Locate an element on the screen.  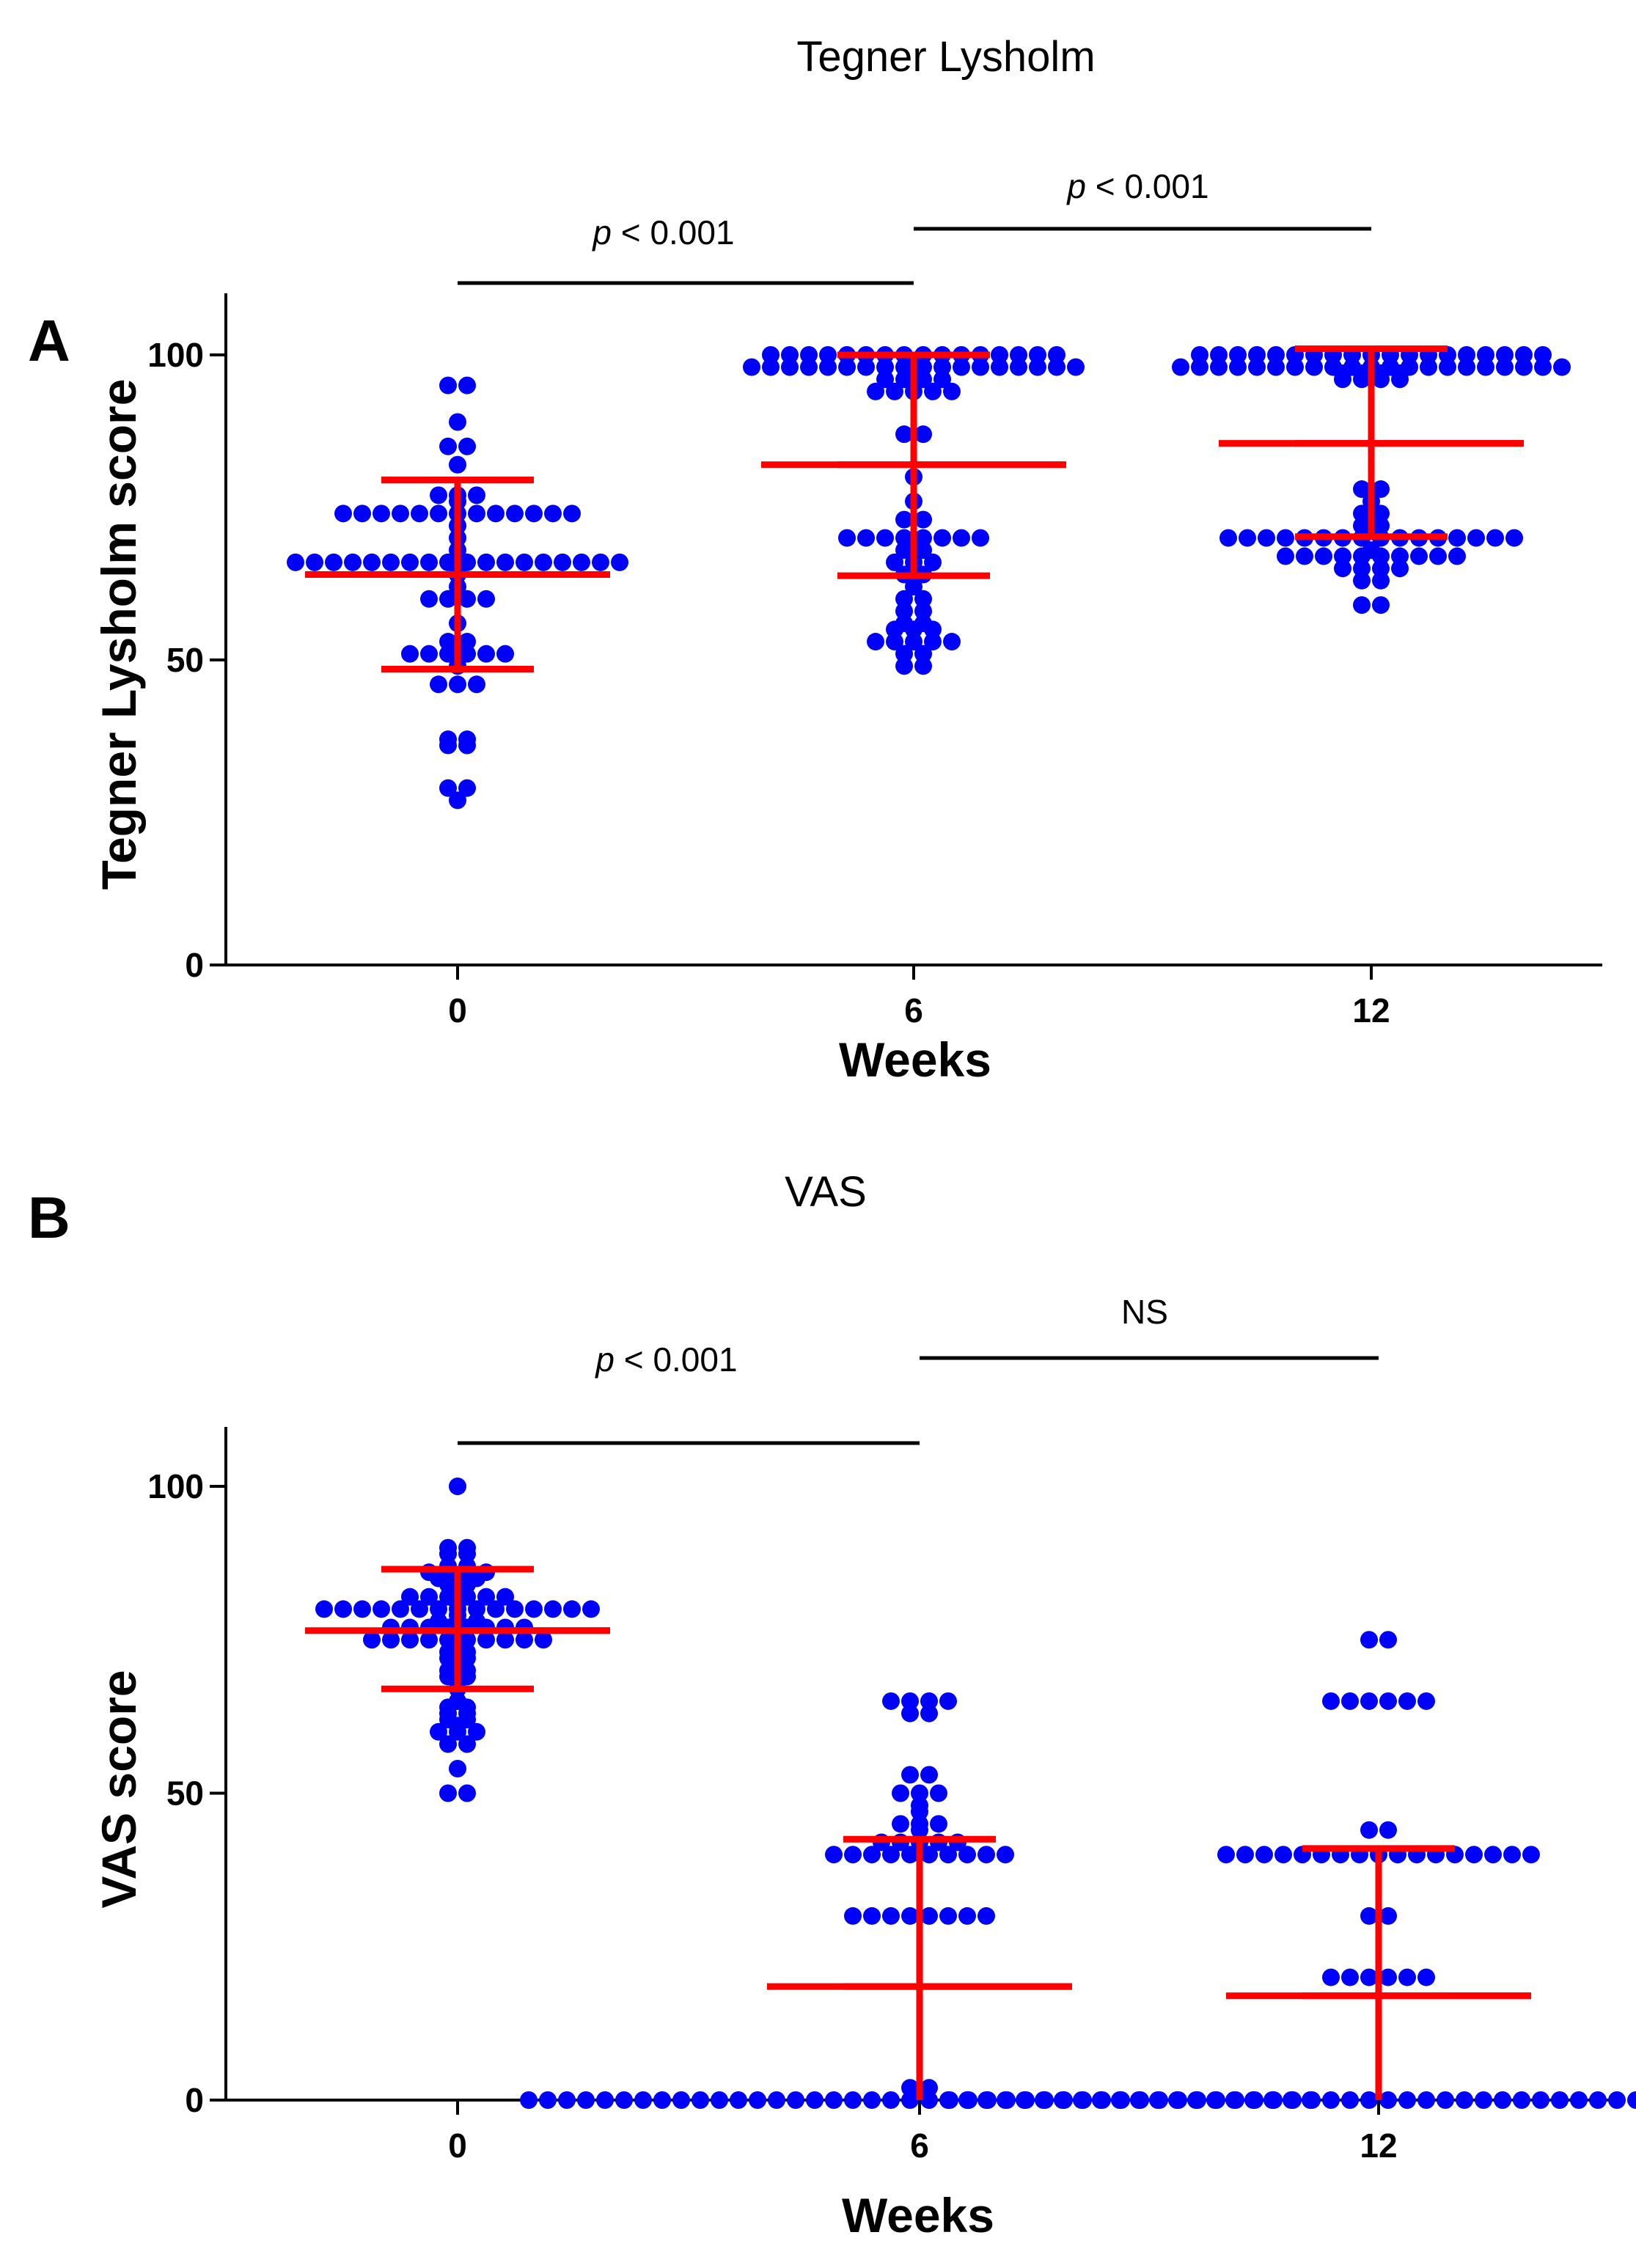
panel-b-ylabel: VAS score is located at coordinates (119, 1789).